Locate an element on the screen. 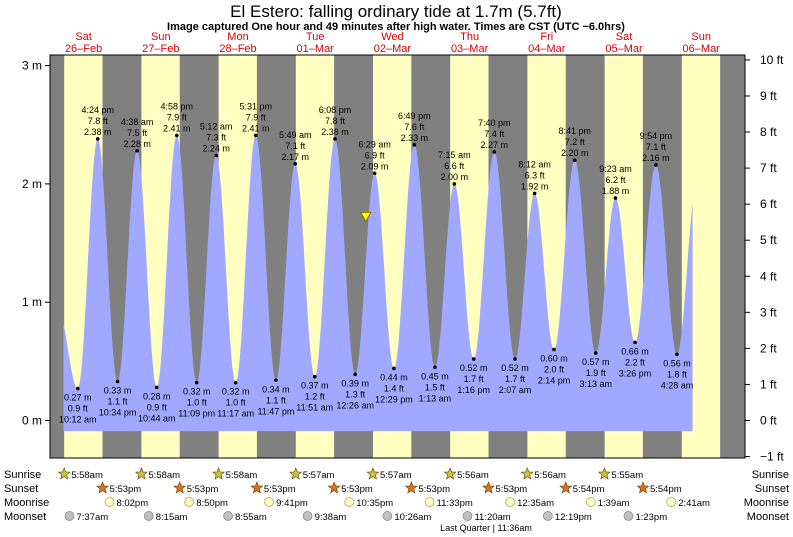 Image resolution: width=793 pixels, height=537 pixels. high-tide-metres: 2.28 m is located at coordinates (137, 144).